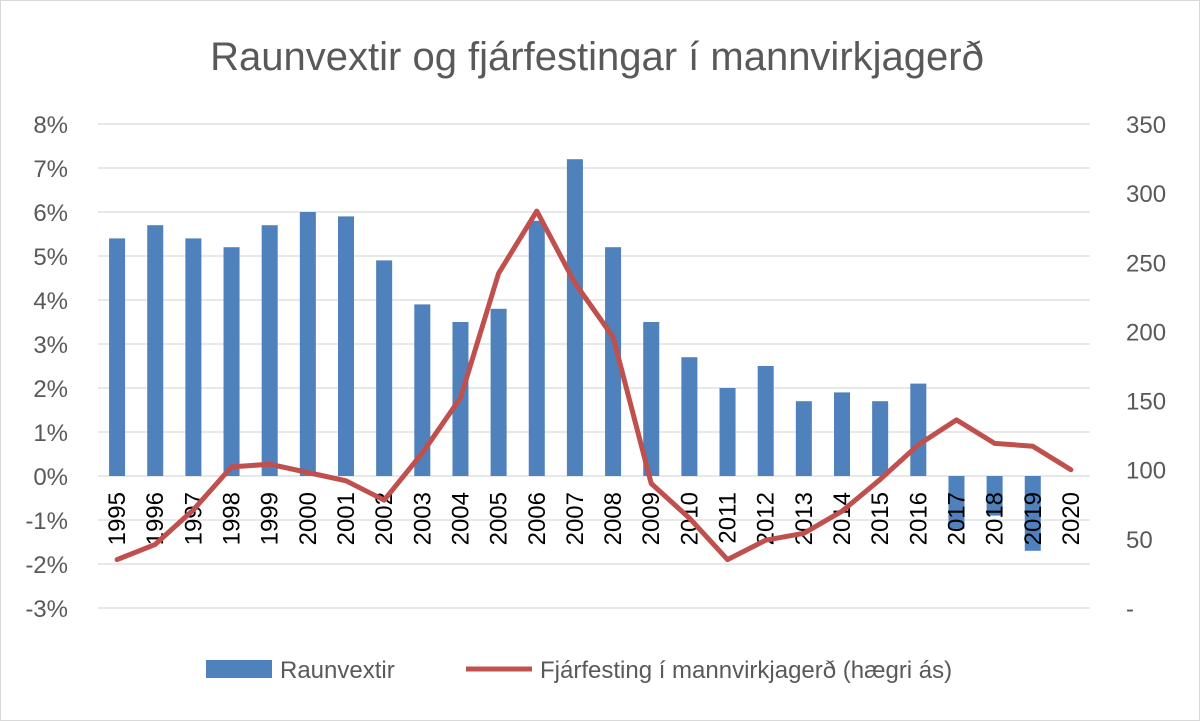 The height and width of the screenshot is (721, 1200). What do you see at coordinates (1146, 125) in the screenshot?
I see `right-tick-label: 350` at bounding box center [1146, 125].